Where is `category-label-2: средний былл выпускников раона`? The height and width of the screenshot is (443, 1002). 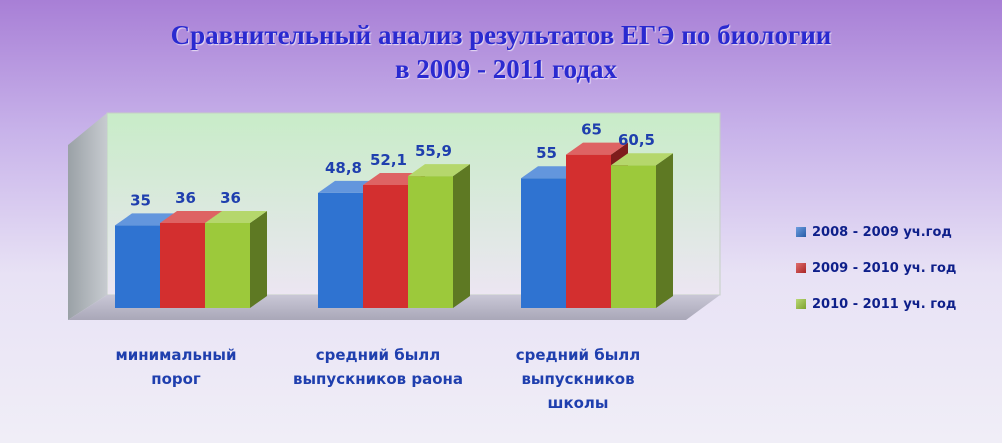
category-label-2: средний былл выпускников раона is located at coordinates (378, 367).